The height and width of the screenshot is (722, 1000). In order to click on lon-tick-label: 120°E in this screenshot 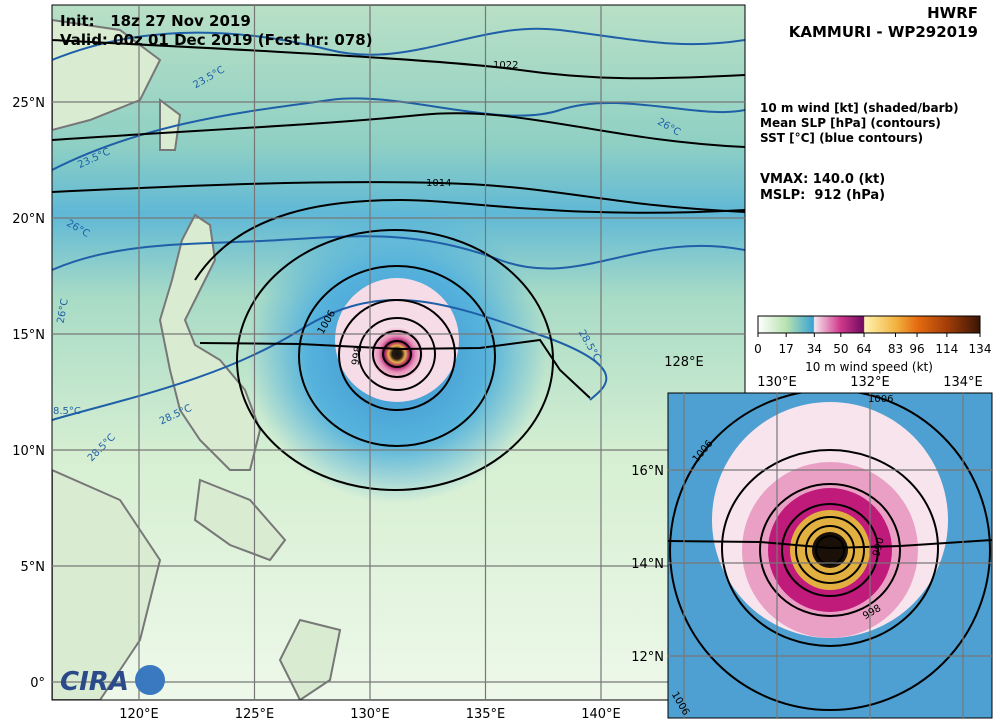, I will do `click(139, 714)`.